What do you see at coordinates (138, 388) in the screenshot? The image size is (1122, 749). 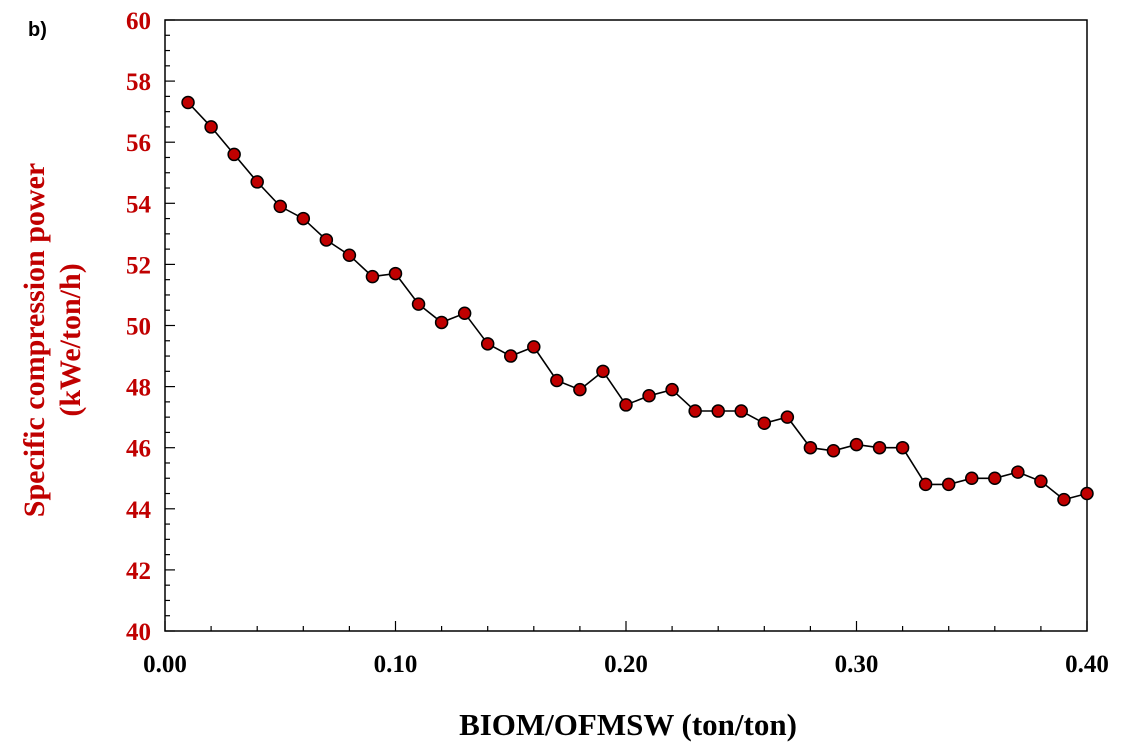 I see `y-tick-label: 48` at bounding box center [138, 388].